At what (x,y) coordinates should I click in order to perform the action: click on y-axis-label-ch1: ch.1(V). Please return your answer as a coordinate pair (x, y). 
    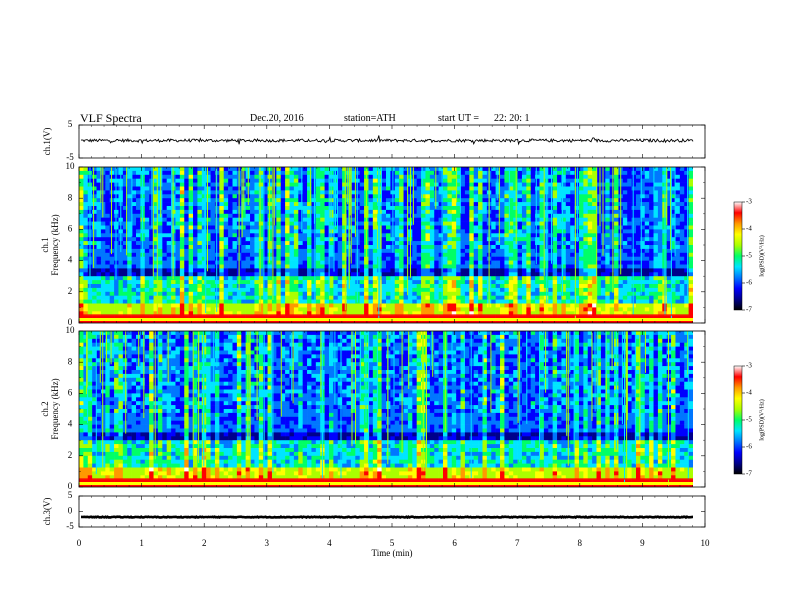
    Looking at the image, I should click on (47, 142).